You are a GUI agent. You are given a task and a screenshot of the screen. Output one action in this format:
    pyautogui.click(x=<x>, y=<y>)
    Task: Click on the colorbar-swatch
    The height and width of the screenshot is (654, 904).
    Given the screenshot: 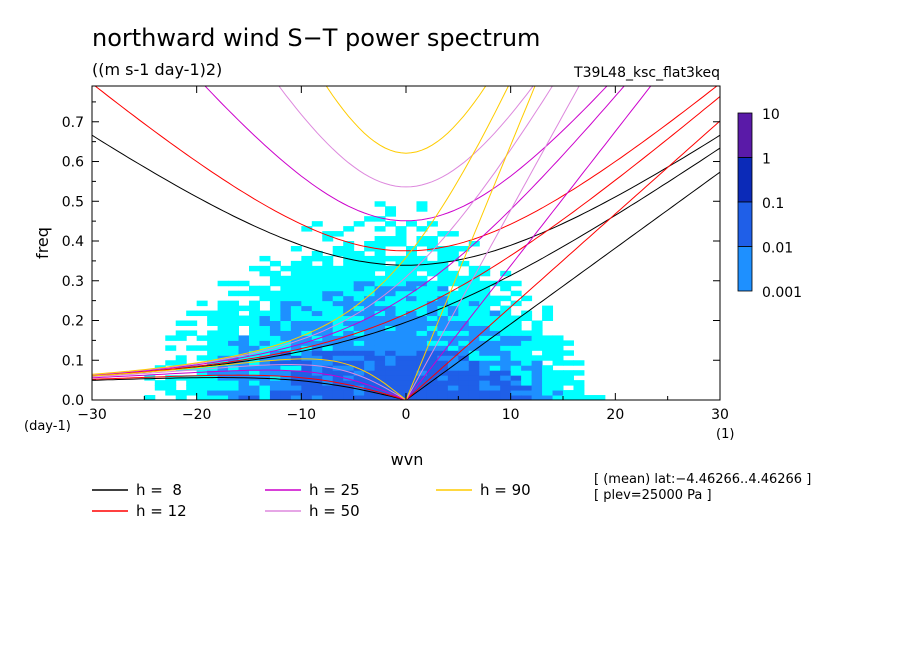 What is the action you would take?
    pyautogui.click(x=745, y=224)
    